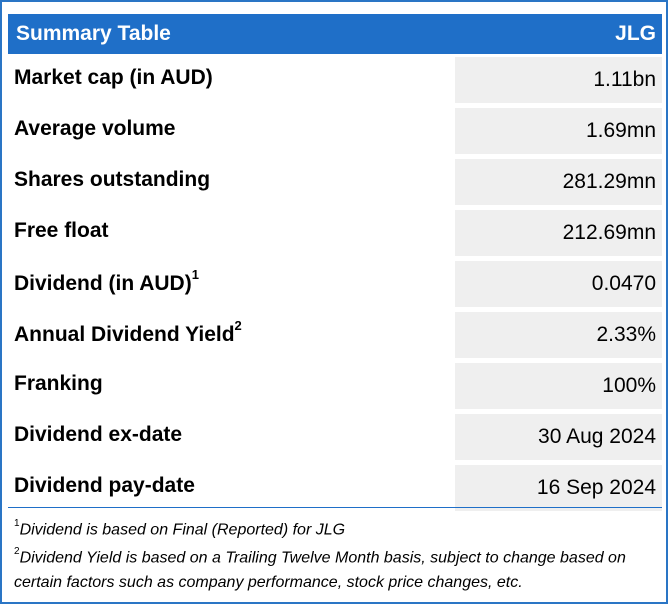  I want to click on table-row-dividend: Dividend (in AUD)1 0.0470, so click(335, 284).